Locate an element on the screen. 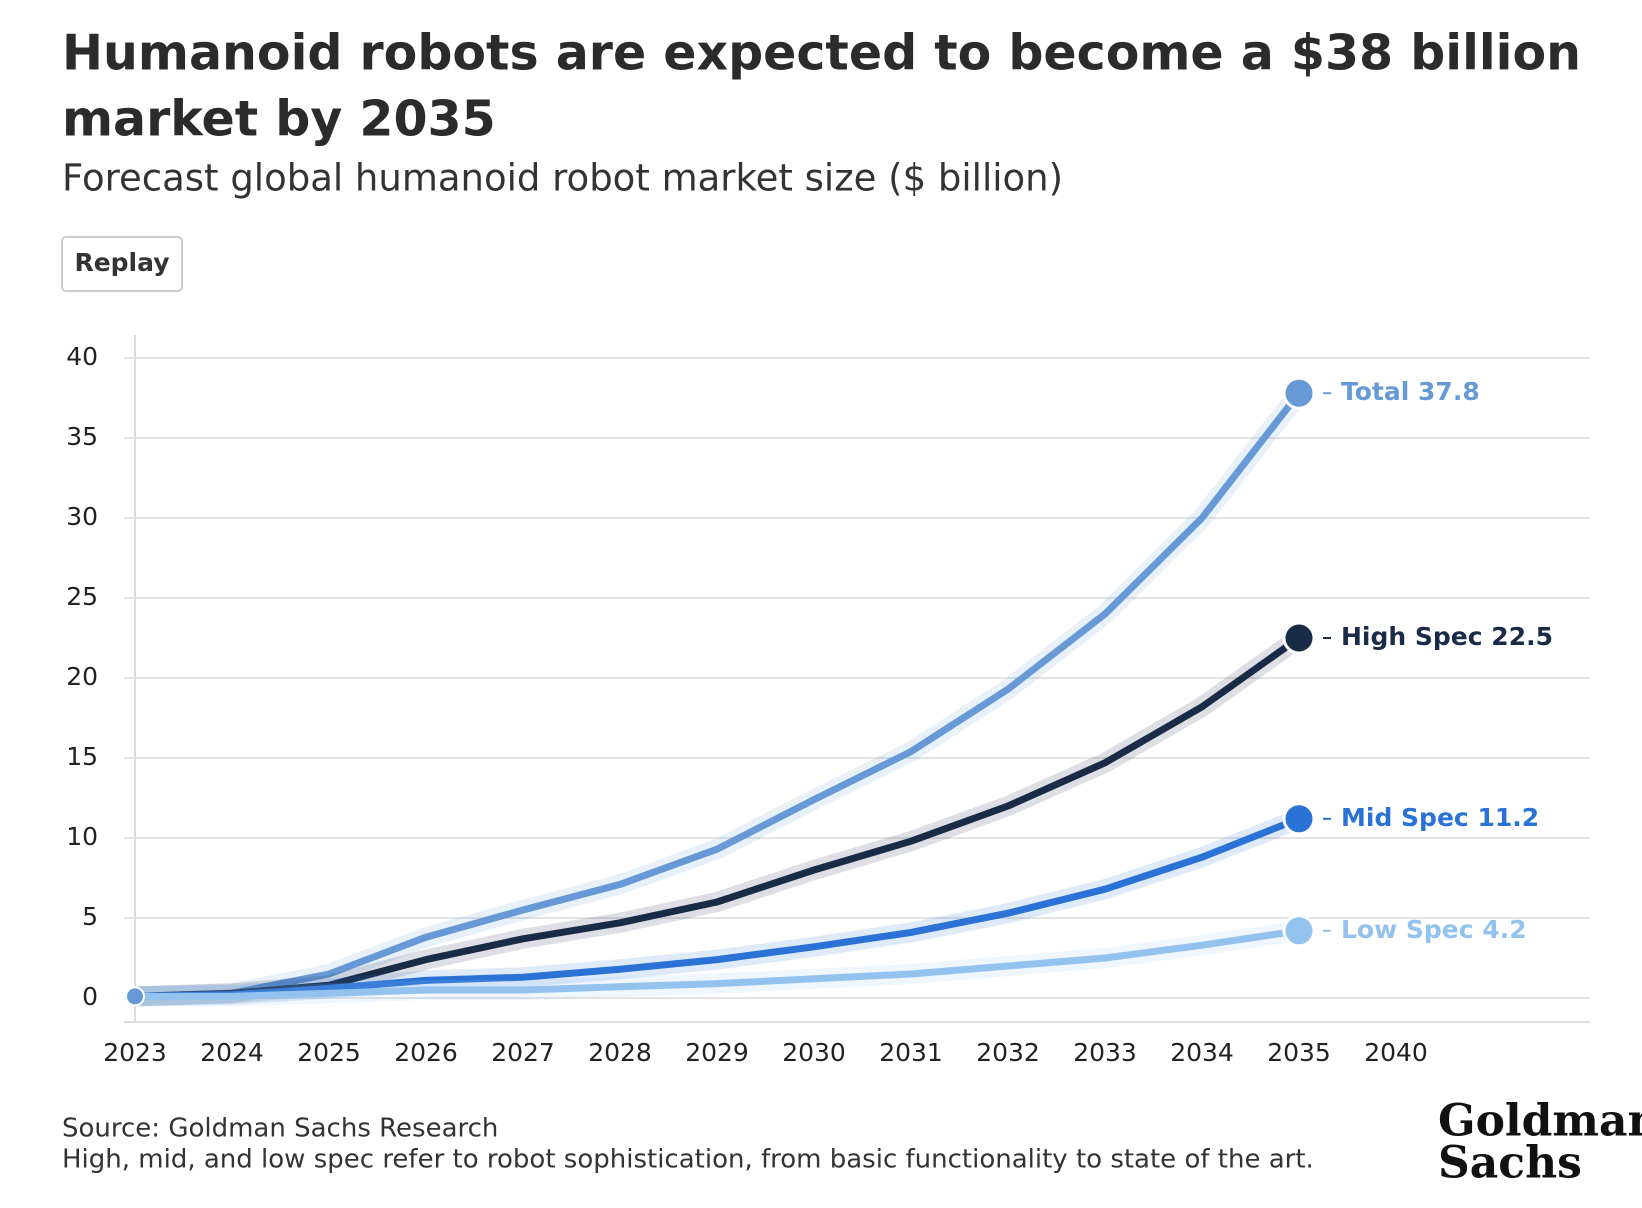 The height and width of the screenshot is (1208, 1642). x-tick-label: 2029 is located at coordinates (717, 1052).